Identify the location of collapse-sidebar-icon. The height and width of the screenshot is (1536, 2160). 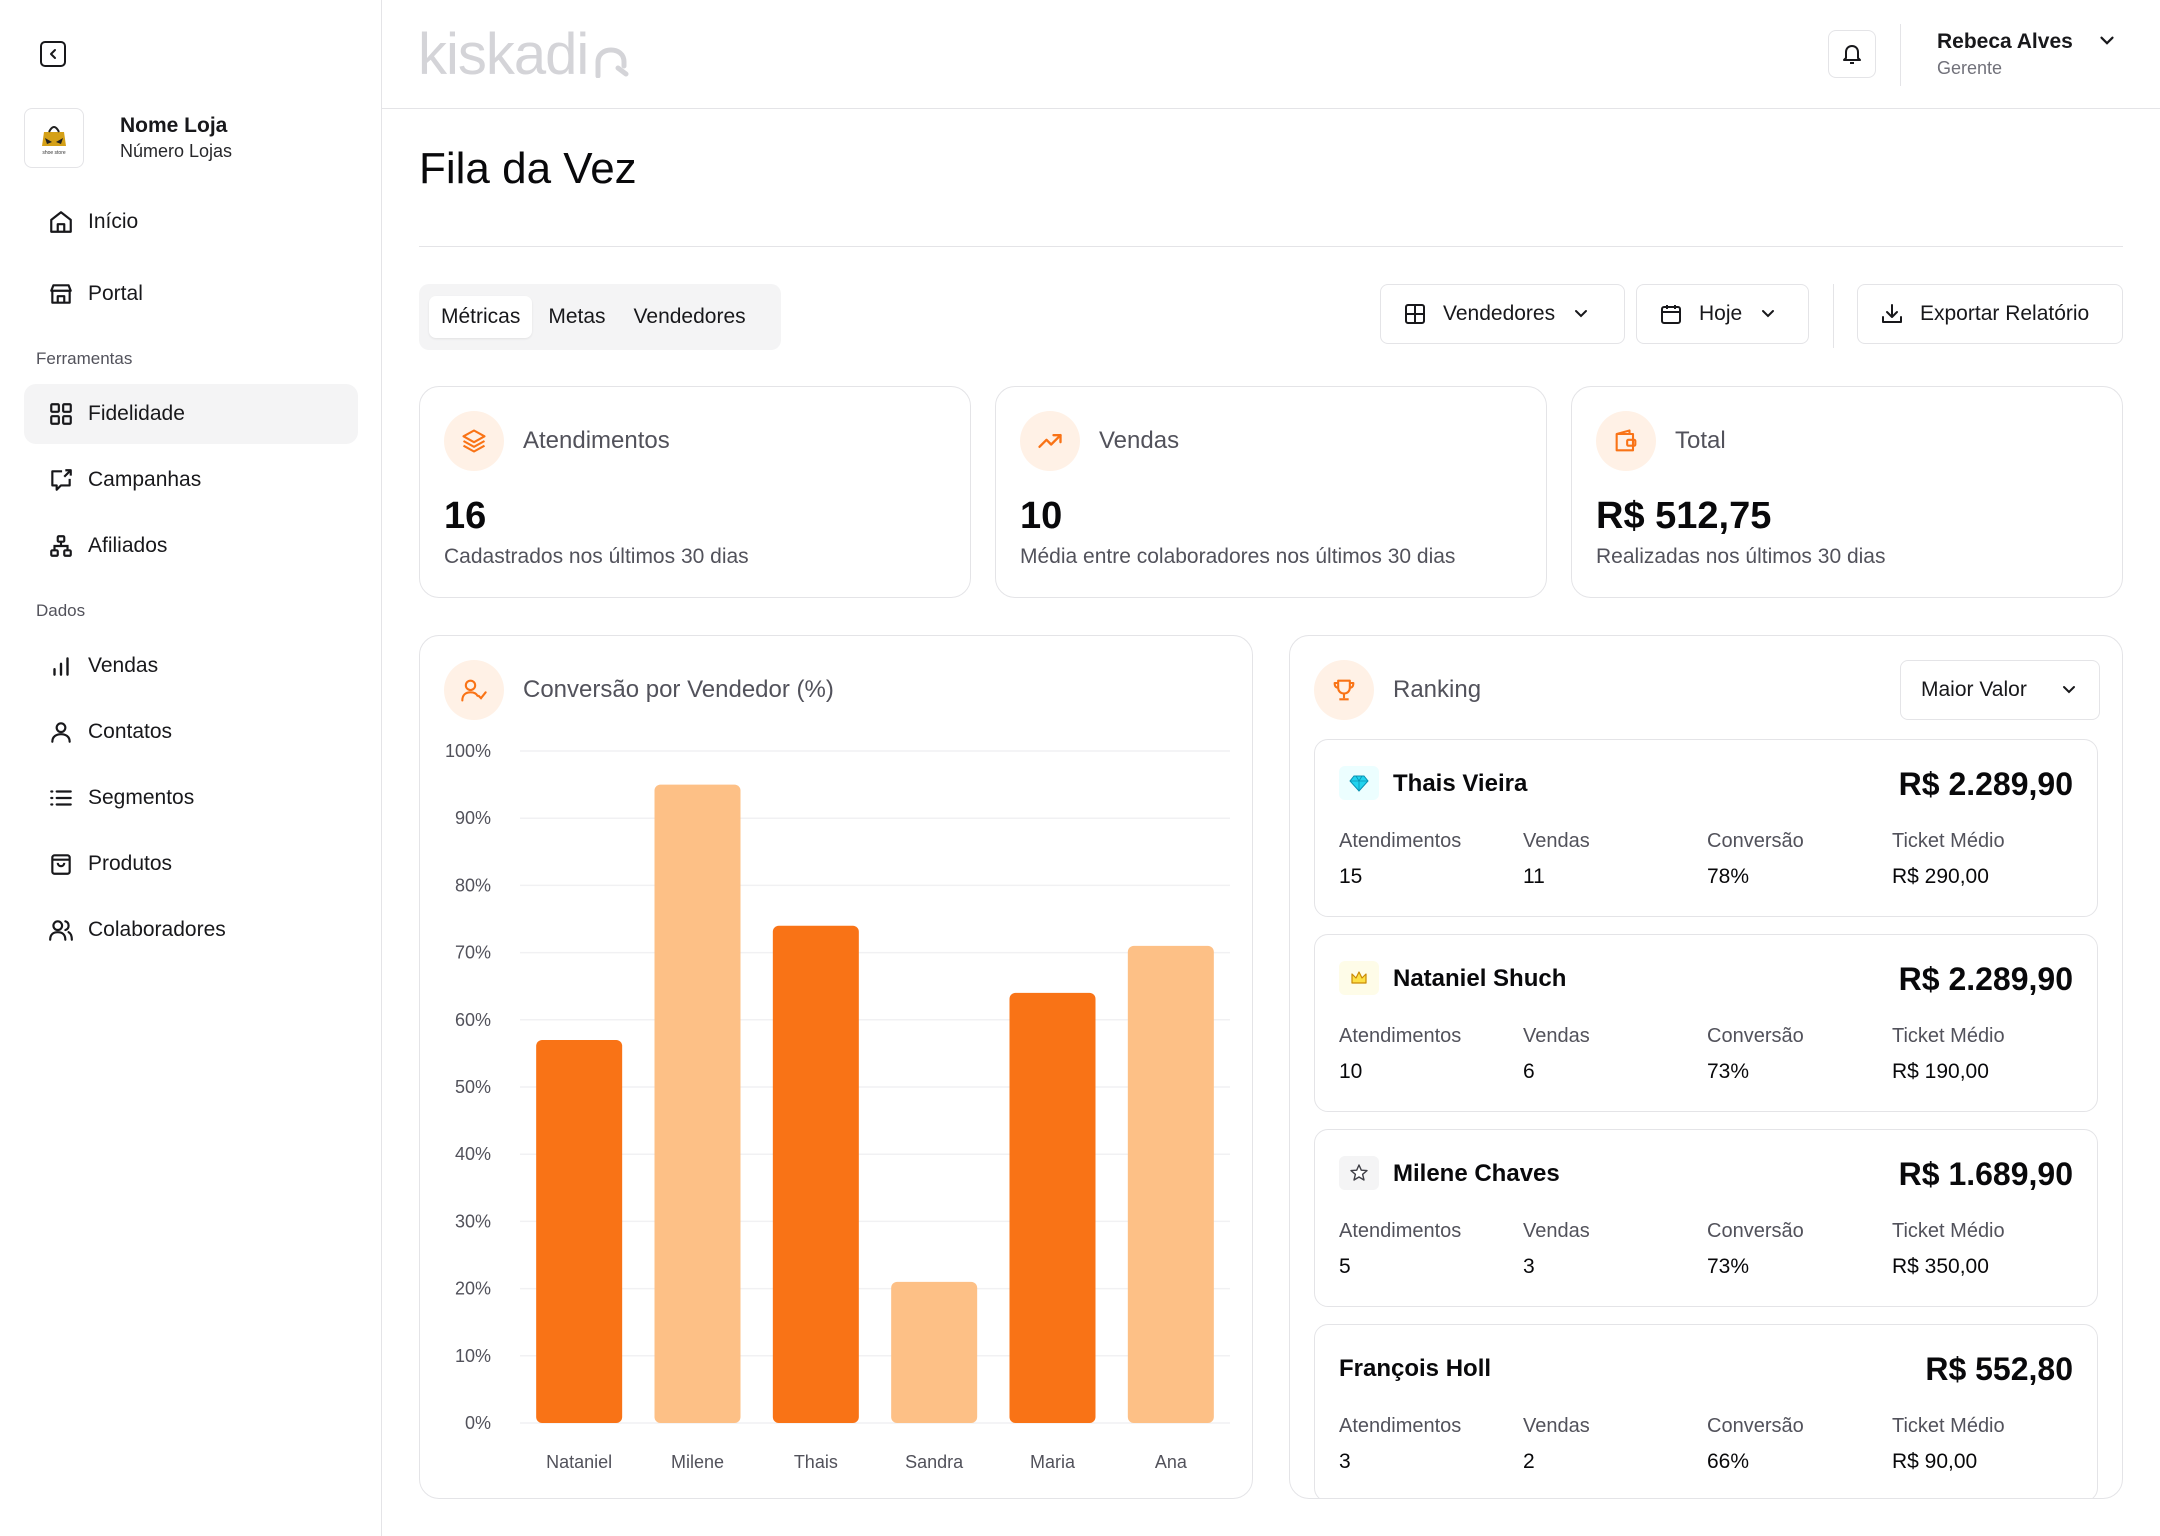
(53, 54).